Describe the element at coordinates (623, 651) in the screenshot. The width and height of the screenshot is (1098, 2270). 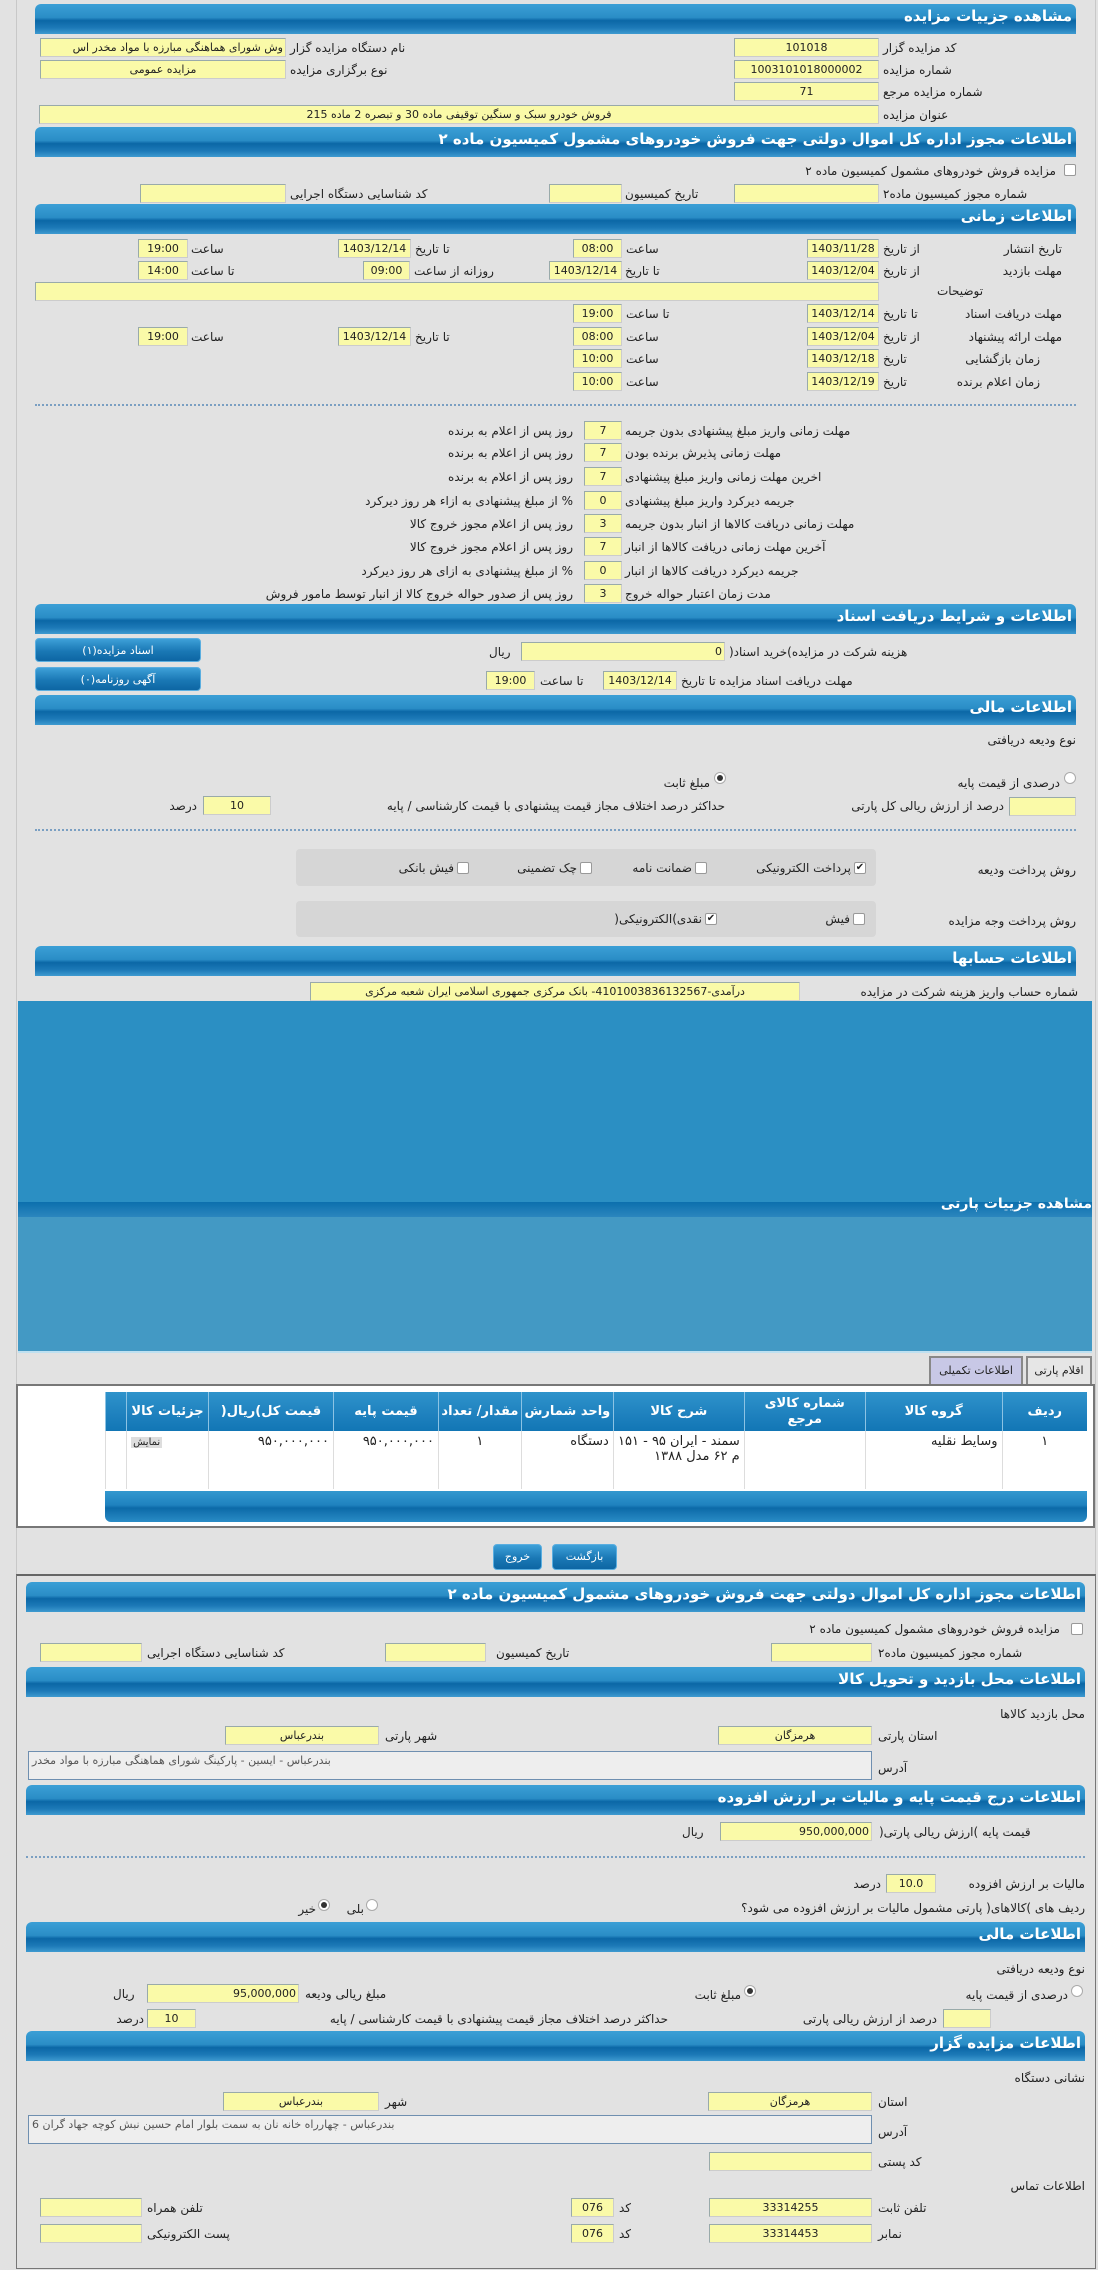
I see `field-docs-fee: 0` at that location.